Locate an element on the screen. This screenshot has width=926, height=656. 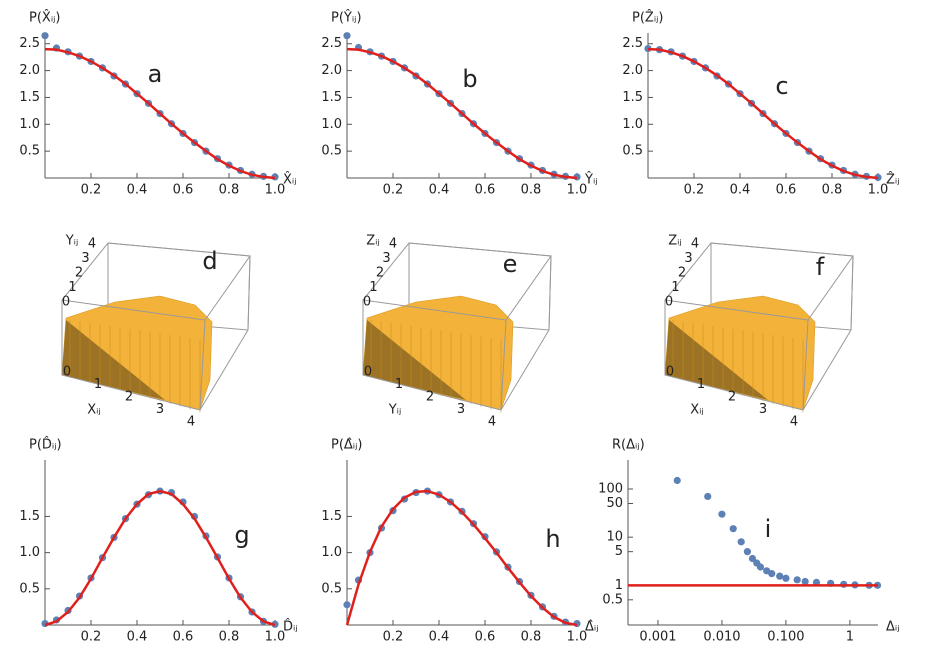
panel-letter: f is located at coordinates (820, 267).